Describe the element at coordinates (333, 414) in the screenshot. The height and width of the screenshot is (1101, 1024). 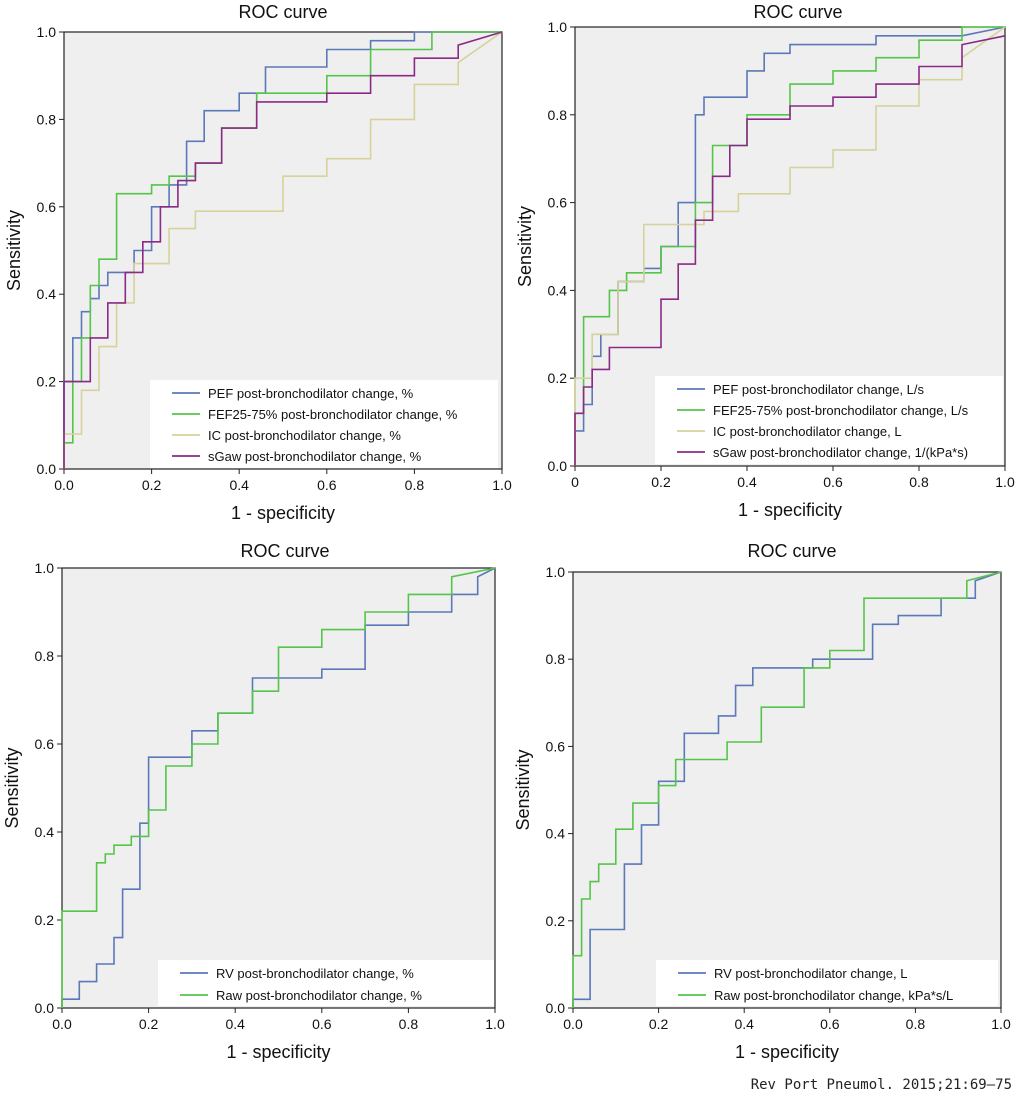
I see `legend-label: FEF25-75% post-bronchodilator change, %` at that location.